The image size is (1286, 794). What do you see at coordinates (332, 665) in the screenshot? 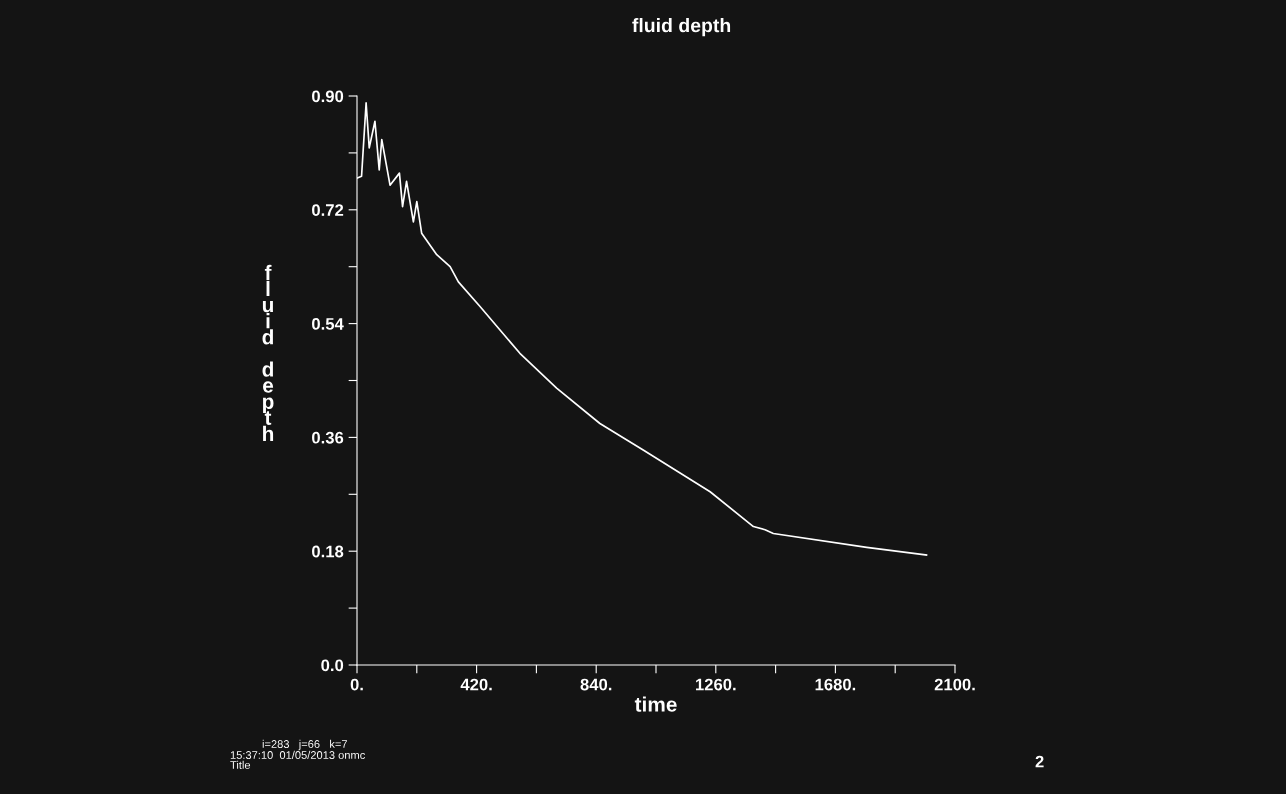
I see `y-tick-label: 0.0` at bounding box center [332, 665].